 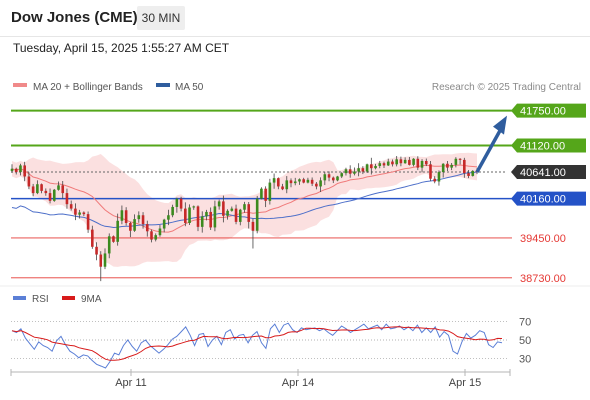 I want to click on time-axis-label: Apr 15, so click(x=465, y=383).